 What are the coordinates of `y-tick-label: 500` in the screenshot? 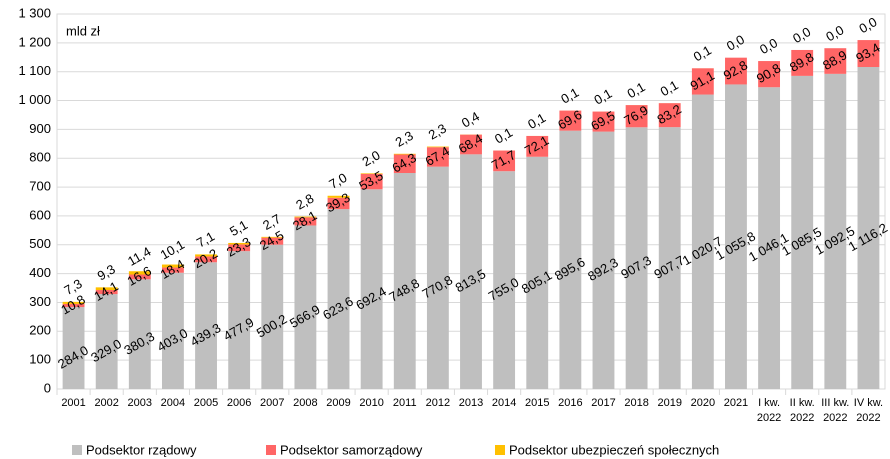 It's located at (40, 243).